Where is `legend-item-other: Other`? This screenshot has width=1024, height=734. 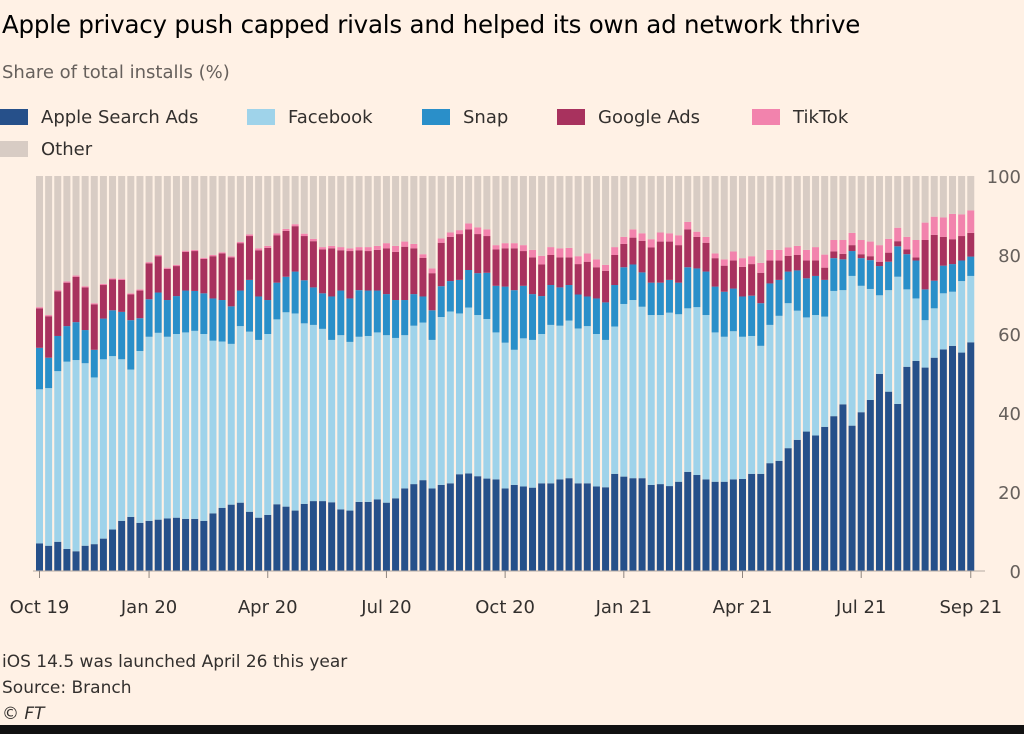
legend-item-other: Other is located at coordinates (46, 149).